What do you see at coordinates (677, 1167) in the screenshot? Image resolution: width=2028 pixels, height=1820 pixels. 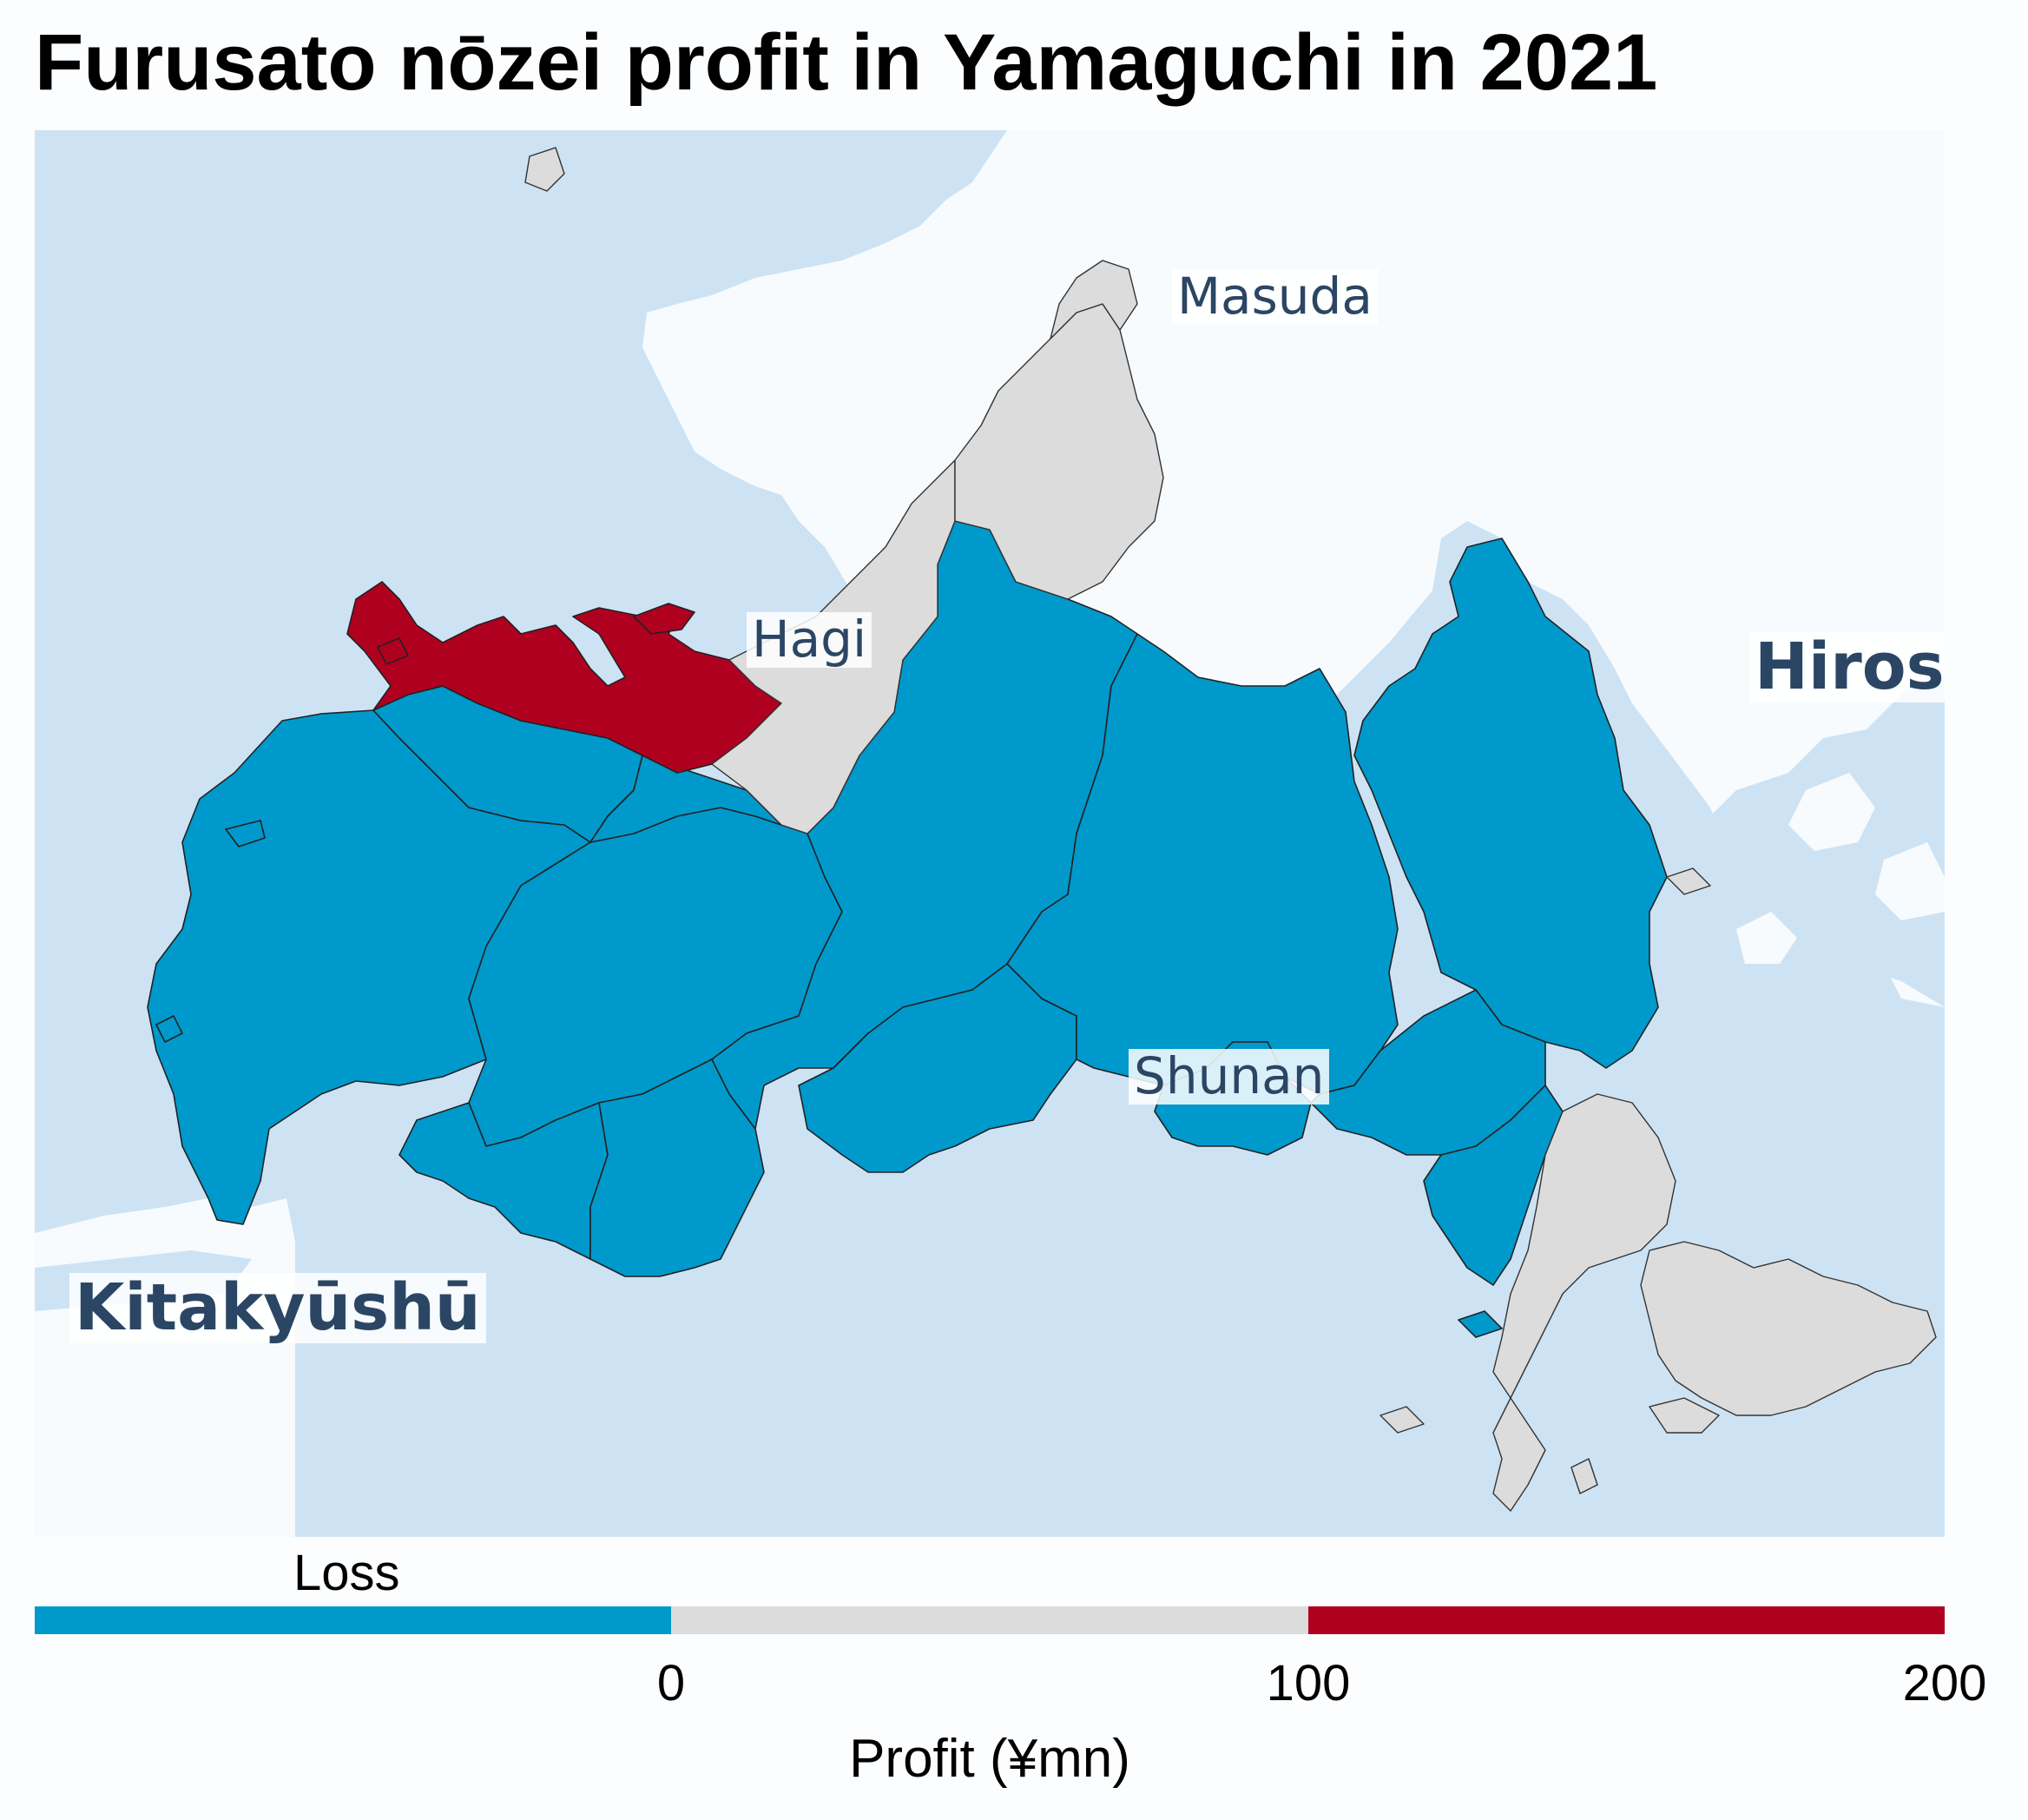 I see `municipality-ube` at bounding box center [677, 1167].